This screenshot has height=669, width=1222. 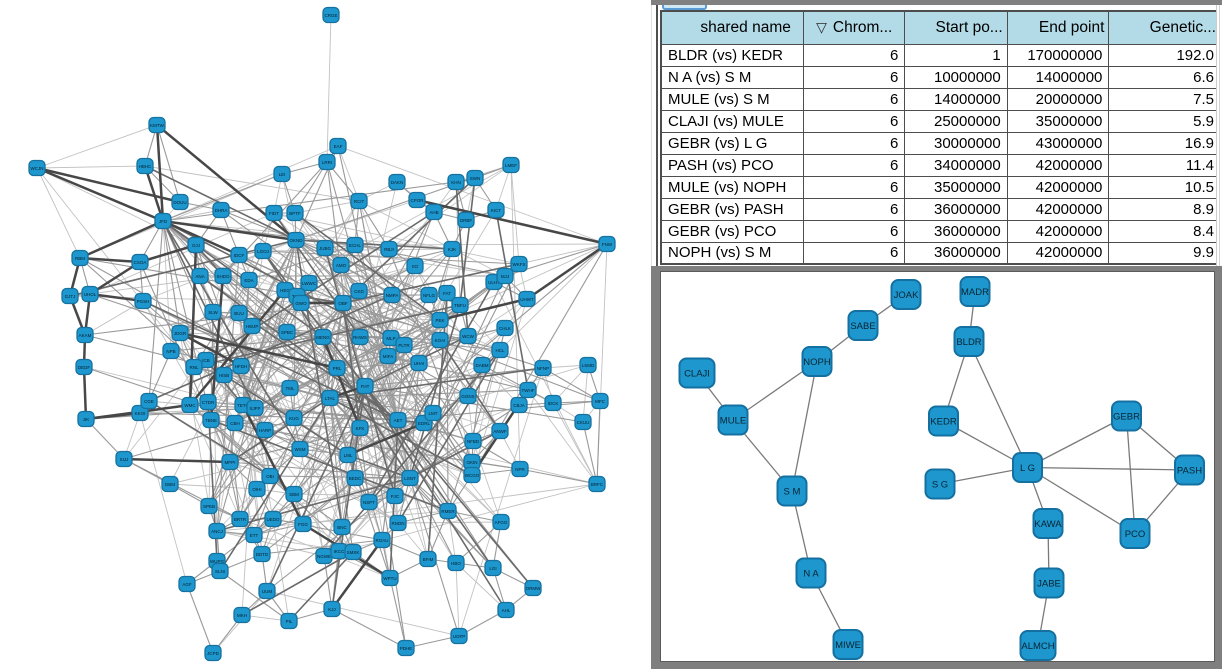 I want to click on svg-text: PEK, so click(x=439, y=320).